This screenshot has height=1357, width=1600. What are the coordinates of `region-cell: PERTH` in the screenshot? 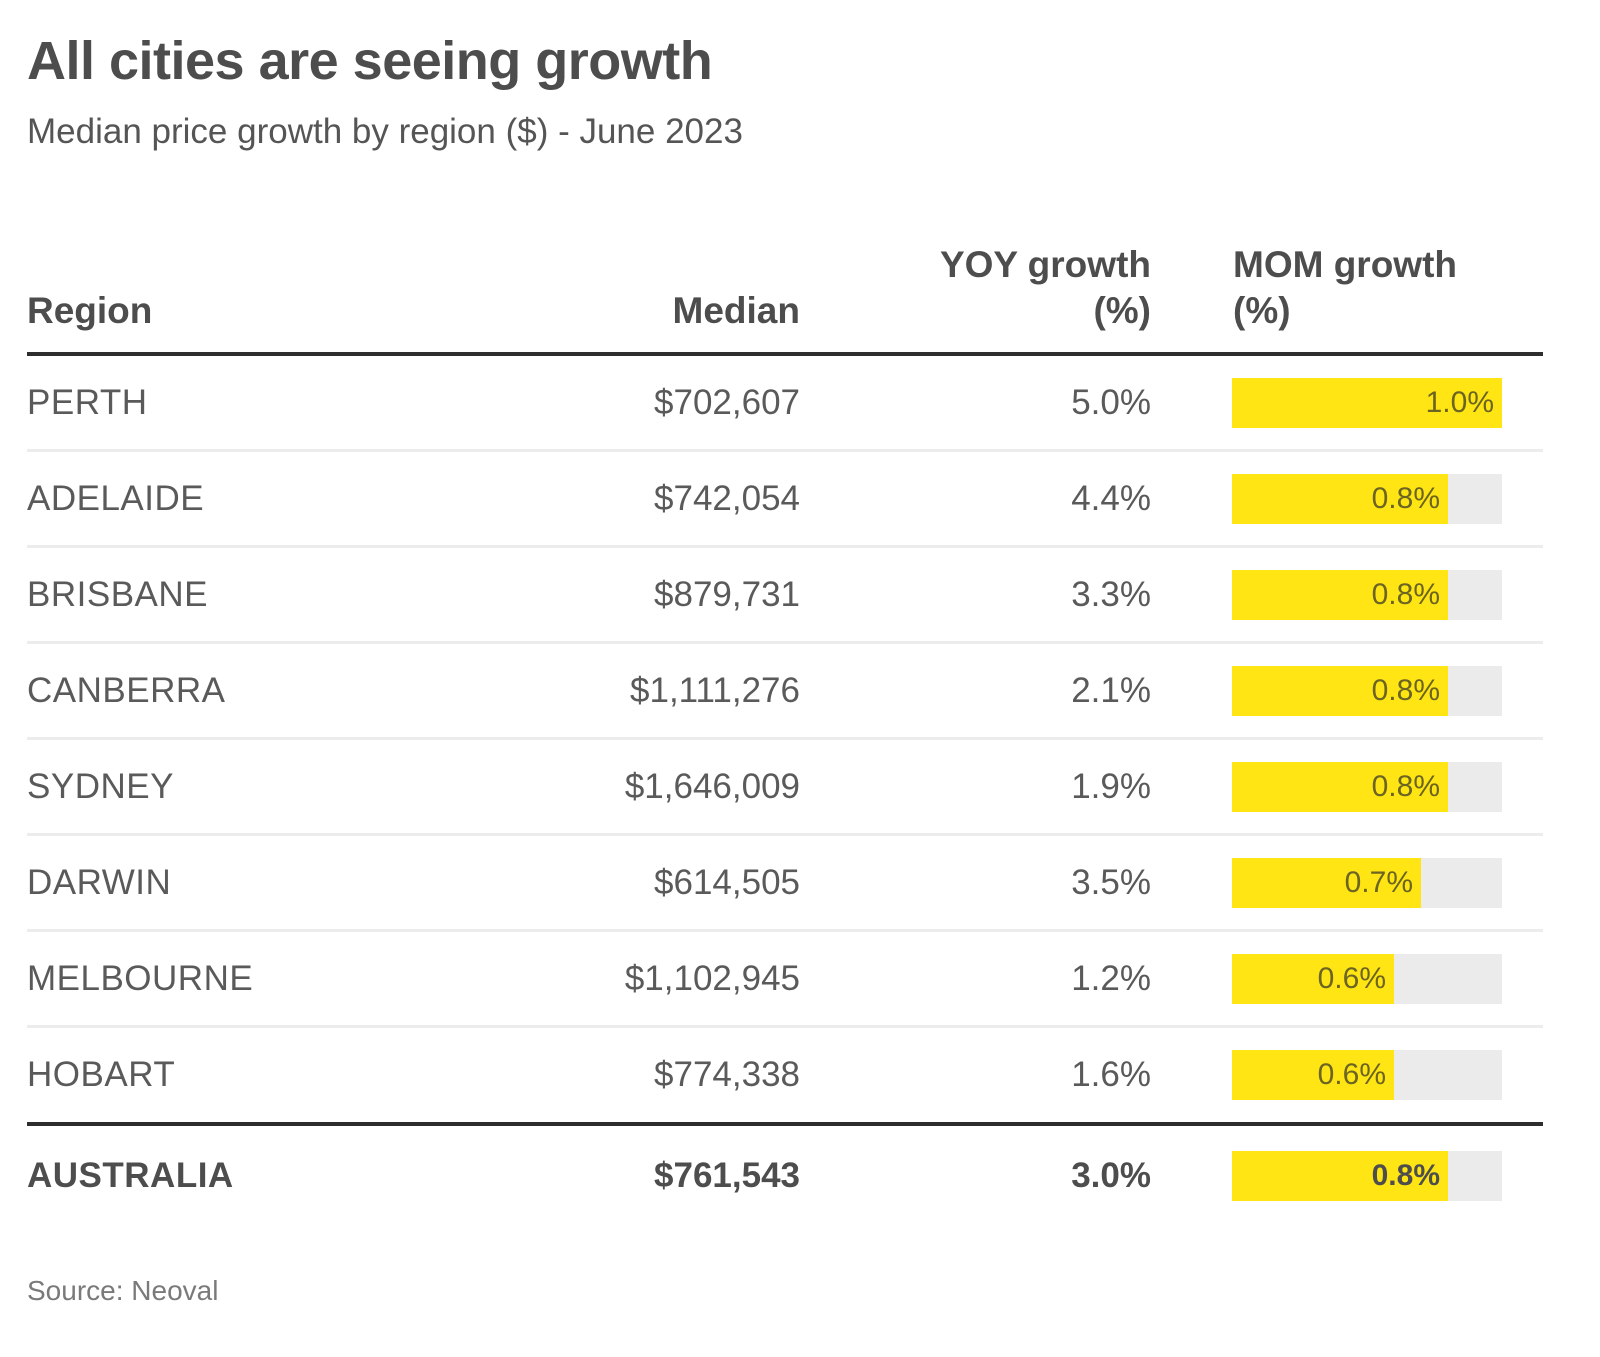 It's located at (87, 402).